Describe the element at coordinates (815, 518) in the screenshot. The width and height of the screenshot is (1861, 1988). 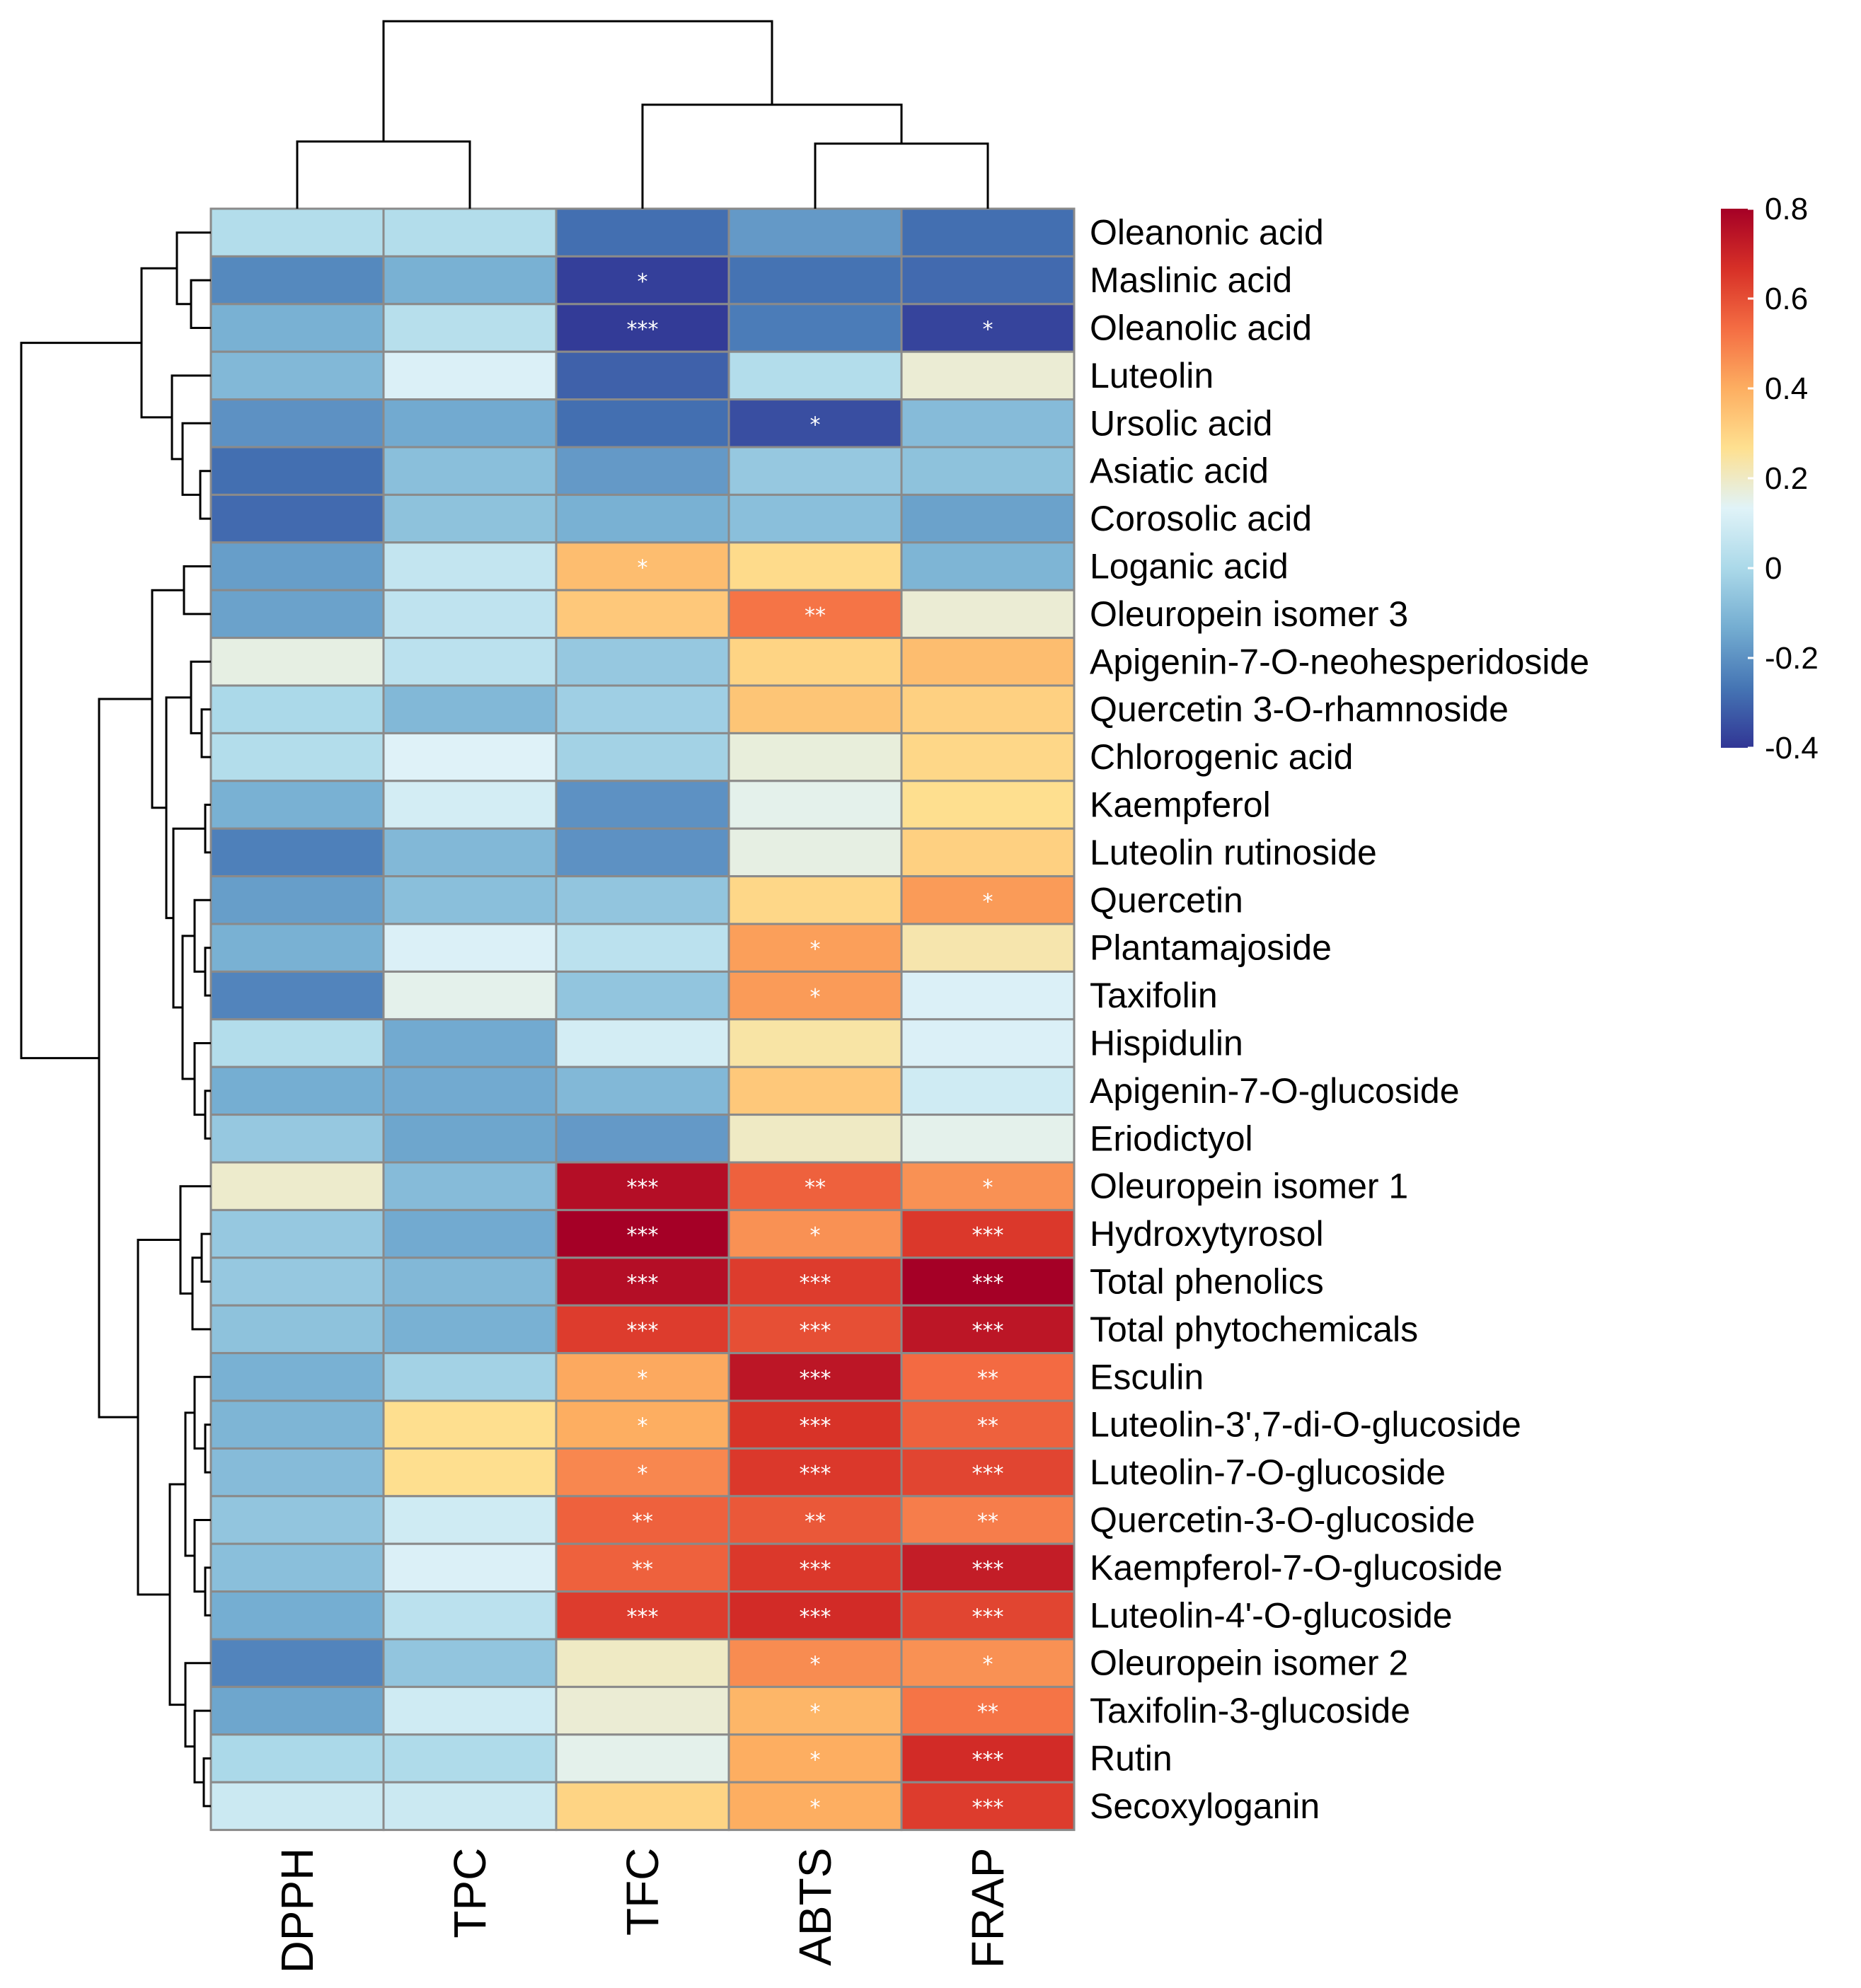
I see `heatmap-cell-corosolic-acid-abts` at that location.